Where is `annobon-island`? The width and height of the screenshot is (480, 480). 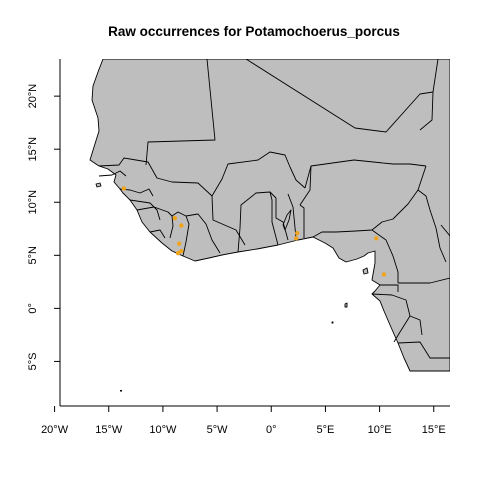 annobon-island is located at coordinates (332, 322).